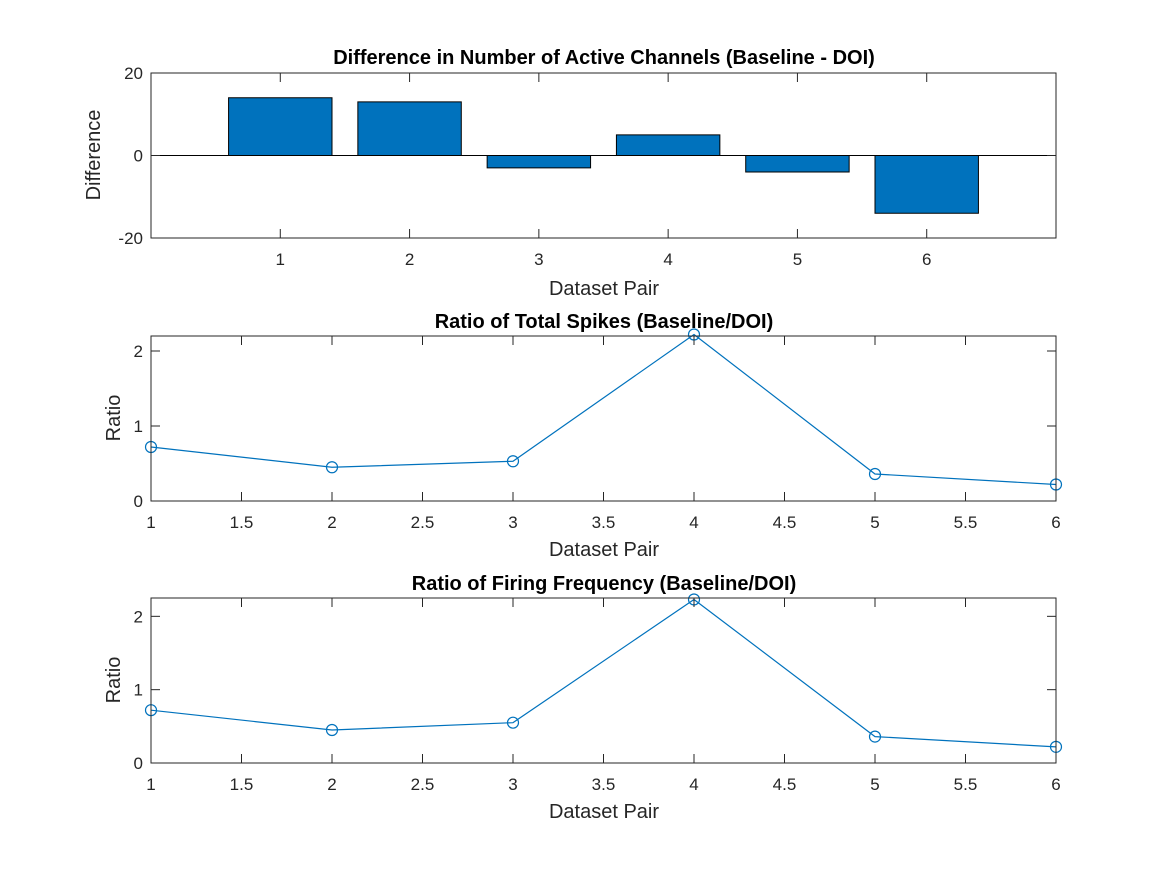 The height and width of the screenshot is (875, 1167). What do you see at coordinates (604, 584) in the screenshot?
I see `chart-title: Ratio of Firing Frequency (Baseline/DOI)` at bounding box center [604, 584].